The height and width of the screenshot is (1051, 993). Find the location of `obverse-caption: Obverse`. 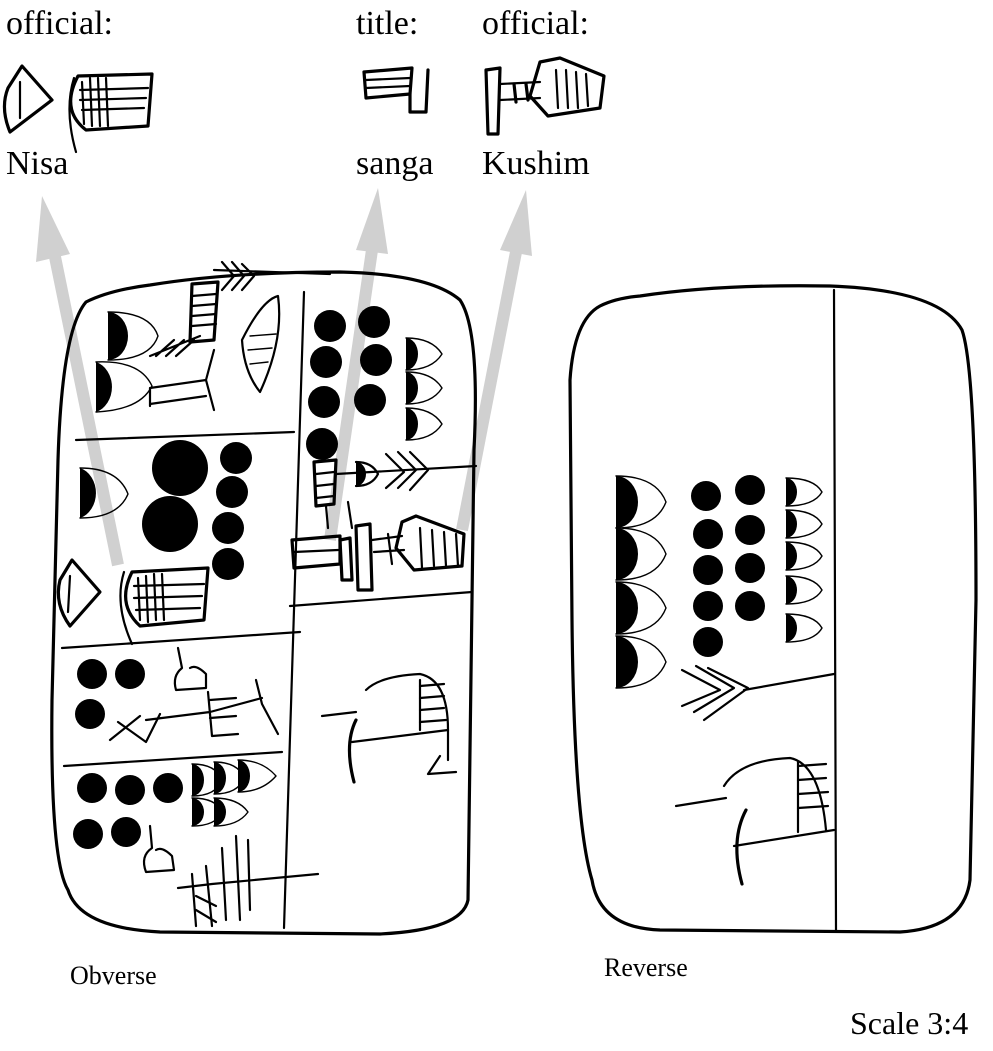

obverse-caption: Obverse is located at coordinates (113, 975).